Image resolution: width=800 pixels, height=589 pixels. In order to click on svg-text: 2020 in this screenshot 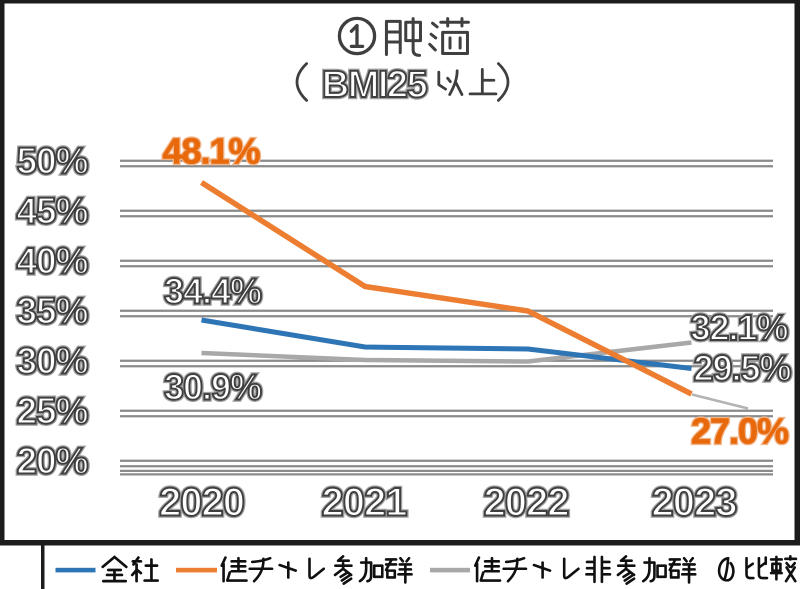, I will do `click(201, 503)`.